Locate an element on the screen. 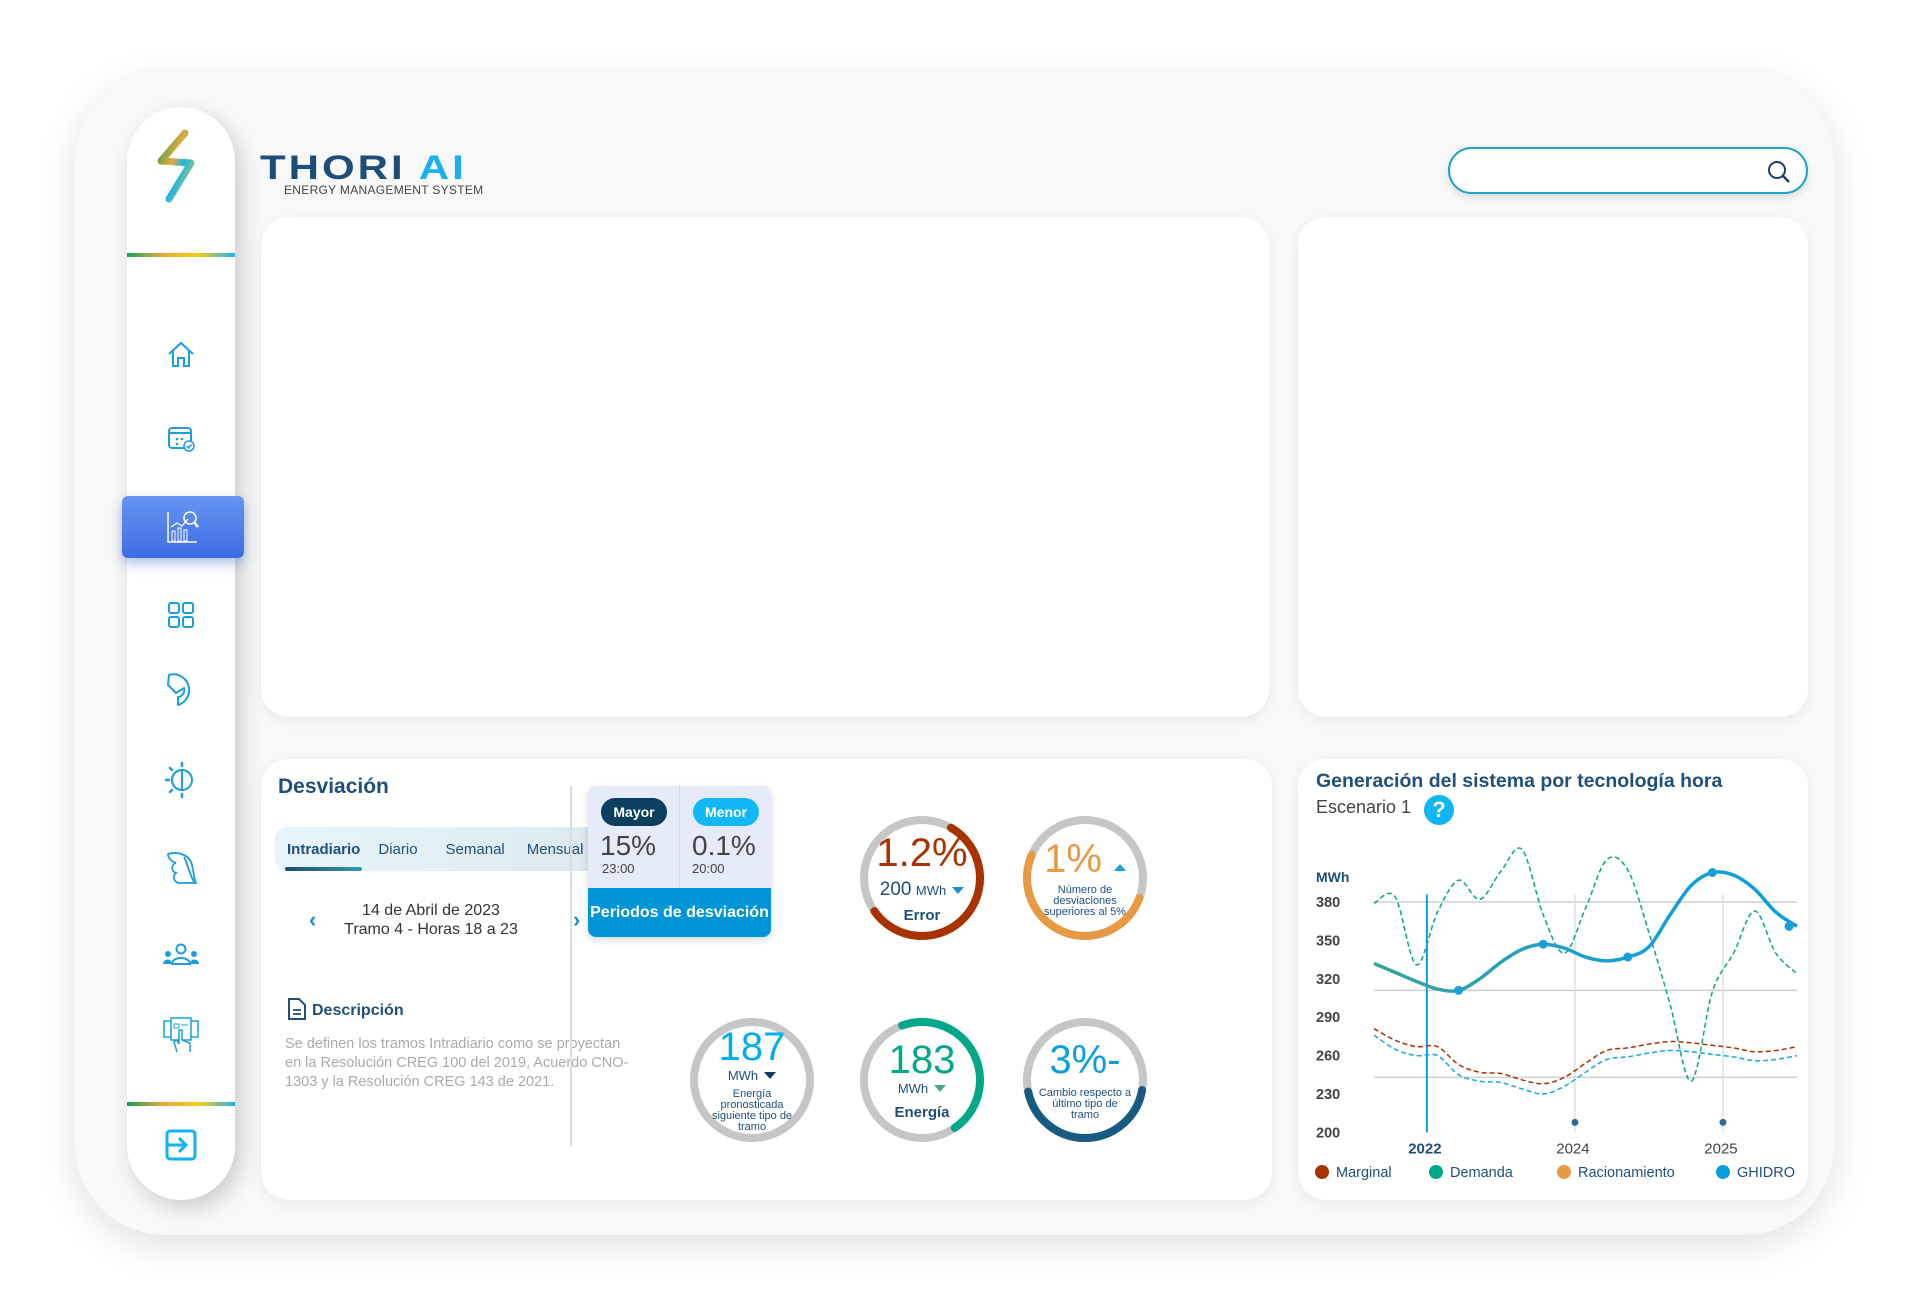  y-tick-label: 260 is located at coordinates (1328, 1057).